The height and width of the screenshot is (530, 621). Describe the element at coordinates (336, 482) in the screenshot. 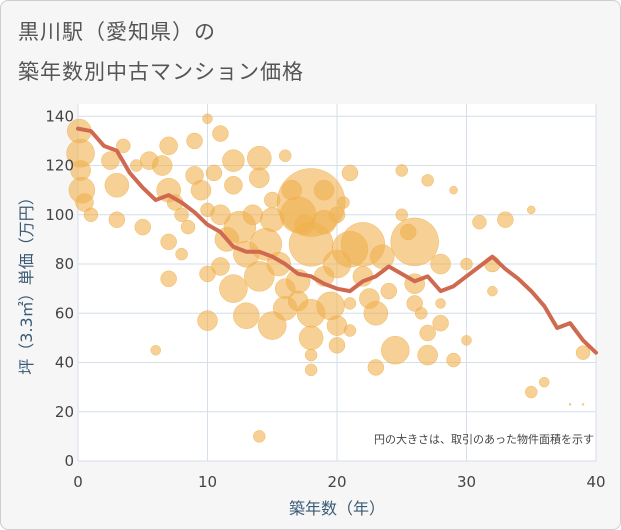

I see `x-tick-label: 20` at that location.